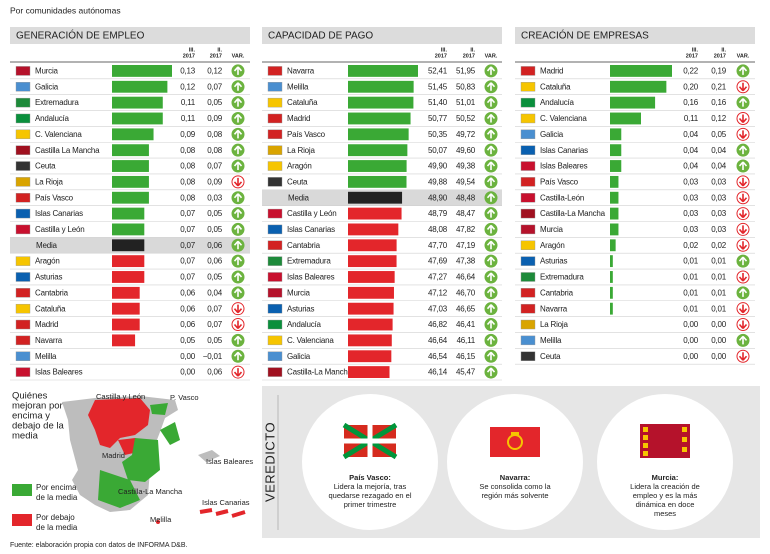  I want to click on value-ii: 47,82, so click(466, 229).